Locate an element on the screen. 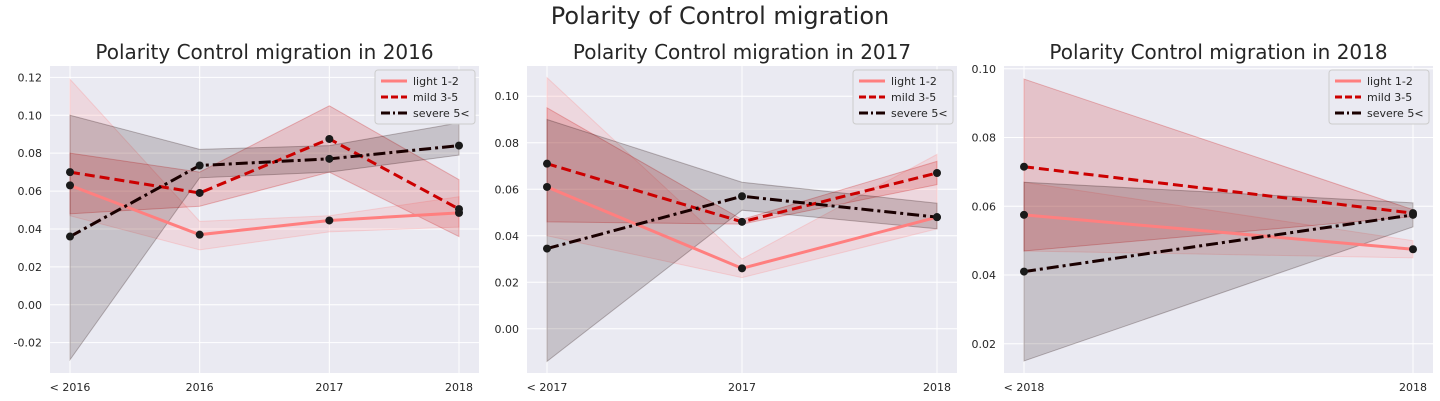 This screenshot has width=1440, height=401. subplot-title: Polarity Control migration in 2017 is located at coordinates (742, 52).